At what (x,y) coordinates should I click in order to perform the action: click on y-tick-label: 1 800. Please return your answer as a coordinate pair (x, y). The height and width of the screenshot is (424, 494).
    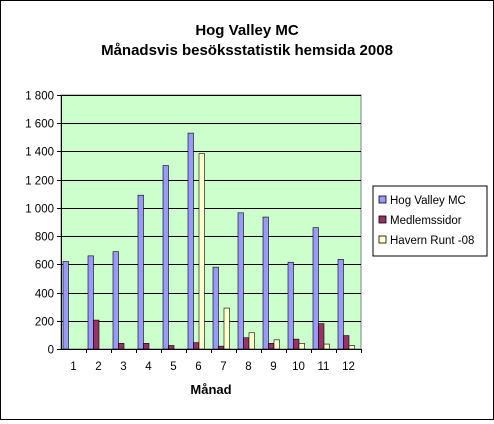
    Looking at the image, I should click on (39, 97).